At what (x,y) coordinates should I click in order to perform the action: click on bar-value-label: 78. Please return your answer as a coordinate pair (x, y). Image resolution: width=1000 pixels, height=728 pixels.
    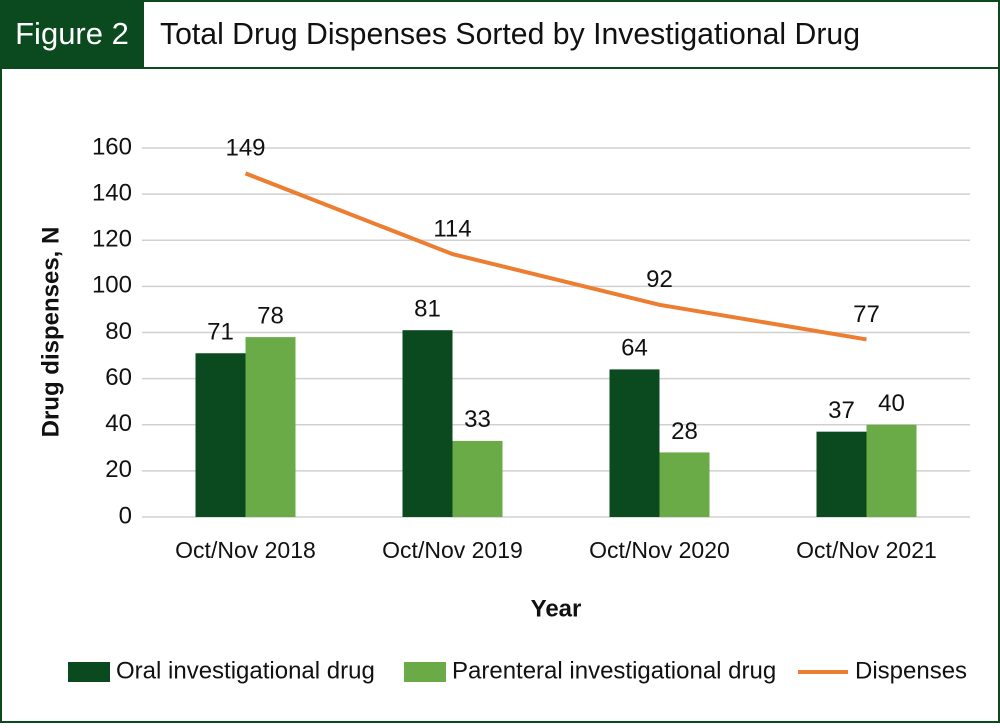
    Looking at the image, I should click on (270, 315).